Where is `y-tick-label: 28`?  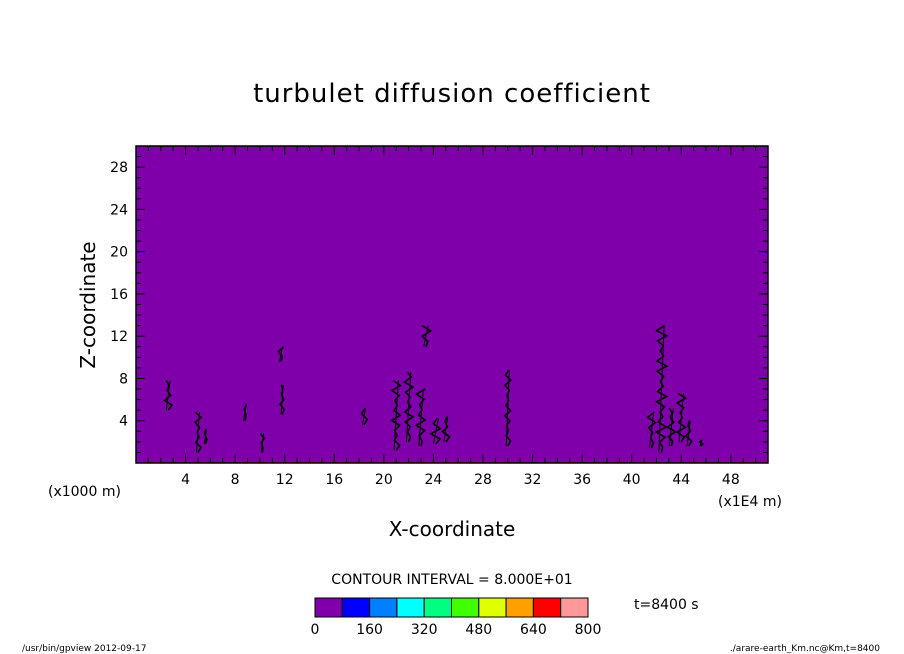 y-tick-label: 28 is located at coordinates (119, 168).